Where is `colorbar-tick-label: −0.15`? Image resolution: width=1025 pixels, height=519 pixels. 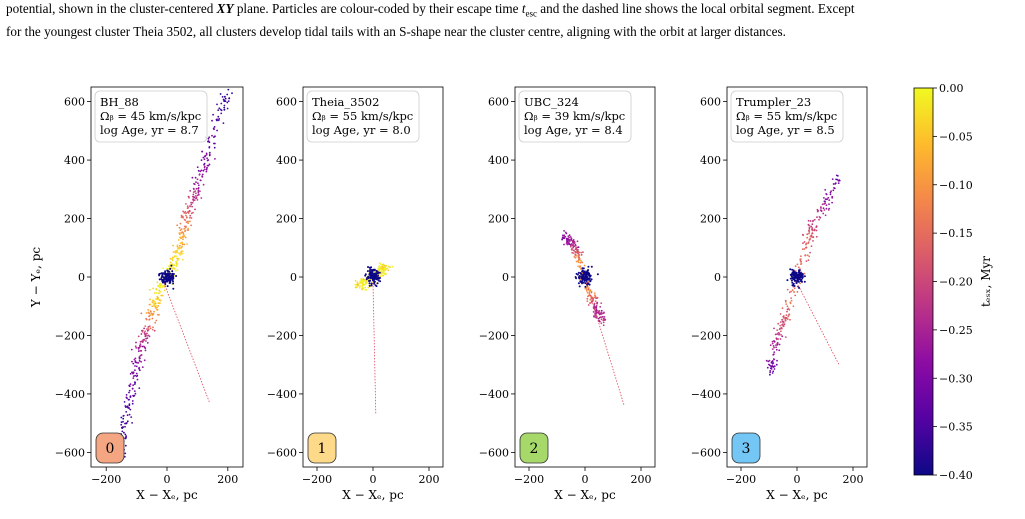 colorbar-tick-label: −0.15 is located at coordinates (956, 233).